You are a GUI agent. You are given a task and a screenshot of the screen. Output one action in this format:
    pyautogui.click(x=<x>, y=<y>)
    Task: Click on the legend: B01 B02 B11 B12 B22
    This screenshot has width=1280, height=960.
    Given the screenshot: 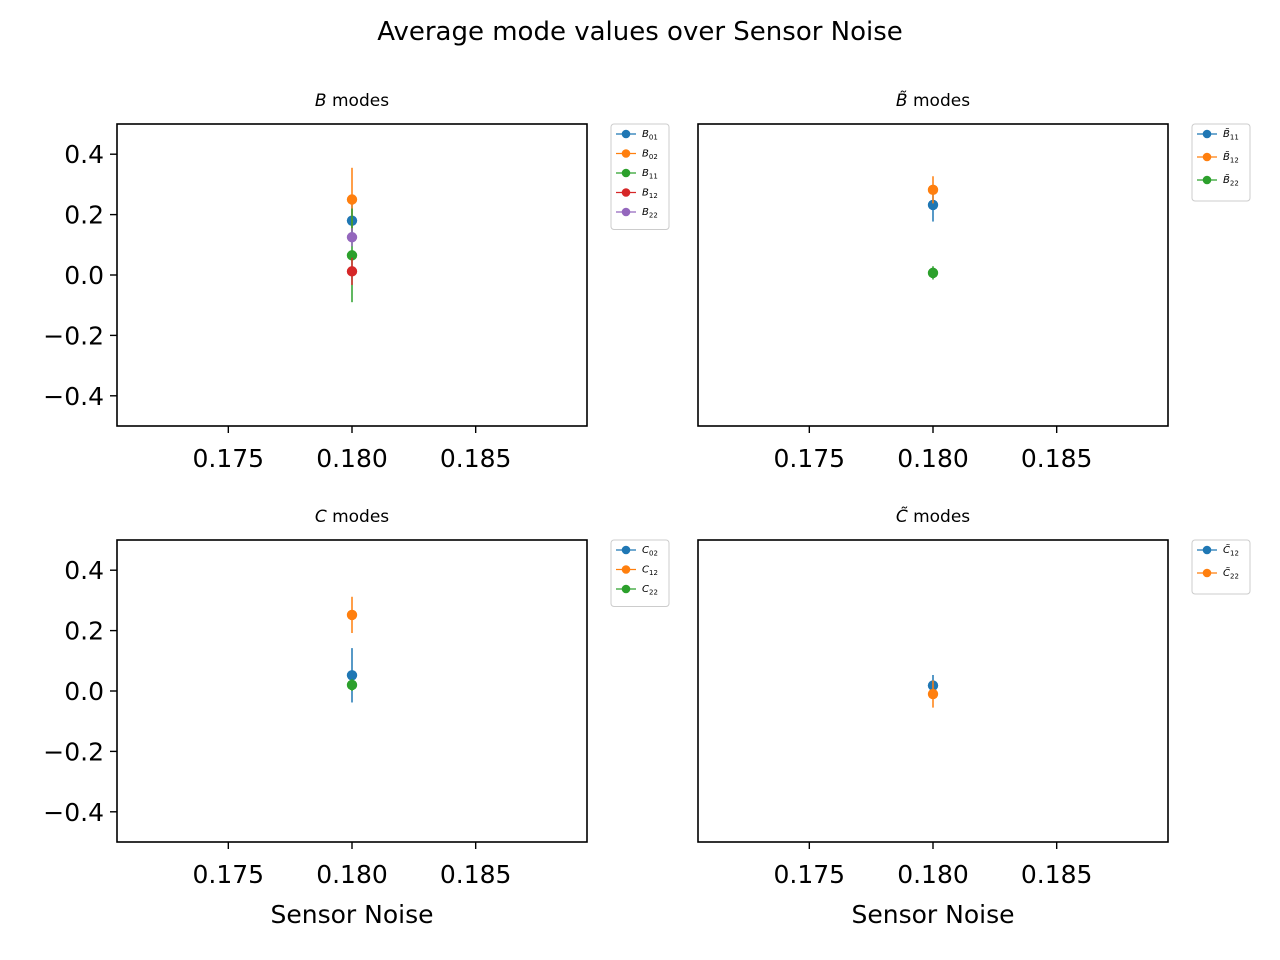 What is the action you would take?
    pyautogui.click(x=640, y=176)
    